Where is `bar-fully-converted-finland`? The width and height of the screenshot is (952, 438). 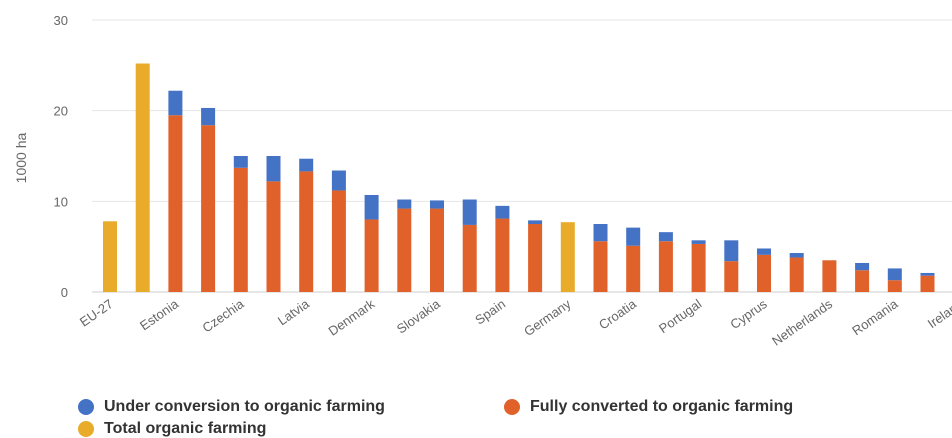 bar-fully-converted-finland is located at coordinates (404, 250).